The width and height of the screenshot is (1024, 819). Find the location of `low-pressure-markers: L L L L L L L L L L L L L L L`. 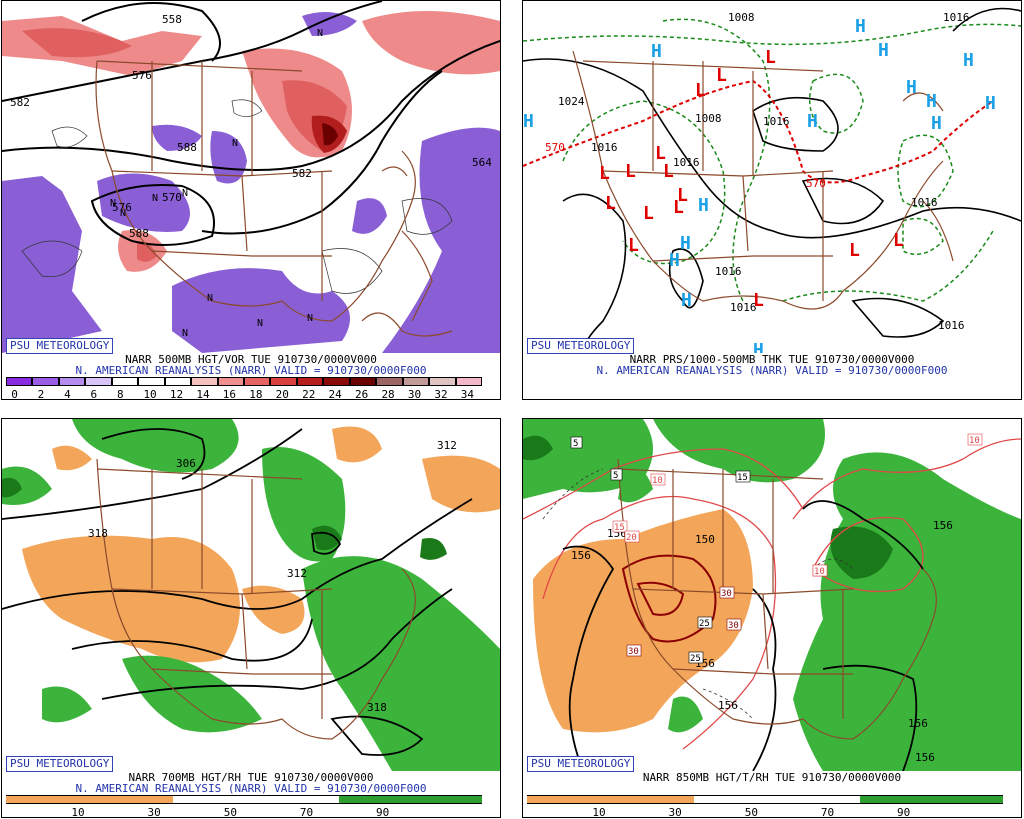

low-pressure-markers: L L L L L L L L L L L L L L L is located at coordinates (751, 179).